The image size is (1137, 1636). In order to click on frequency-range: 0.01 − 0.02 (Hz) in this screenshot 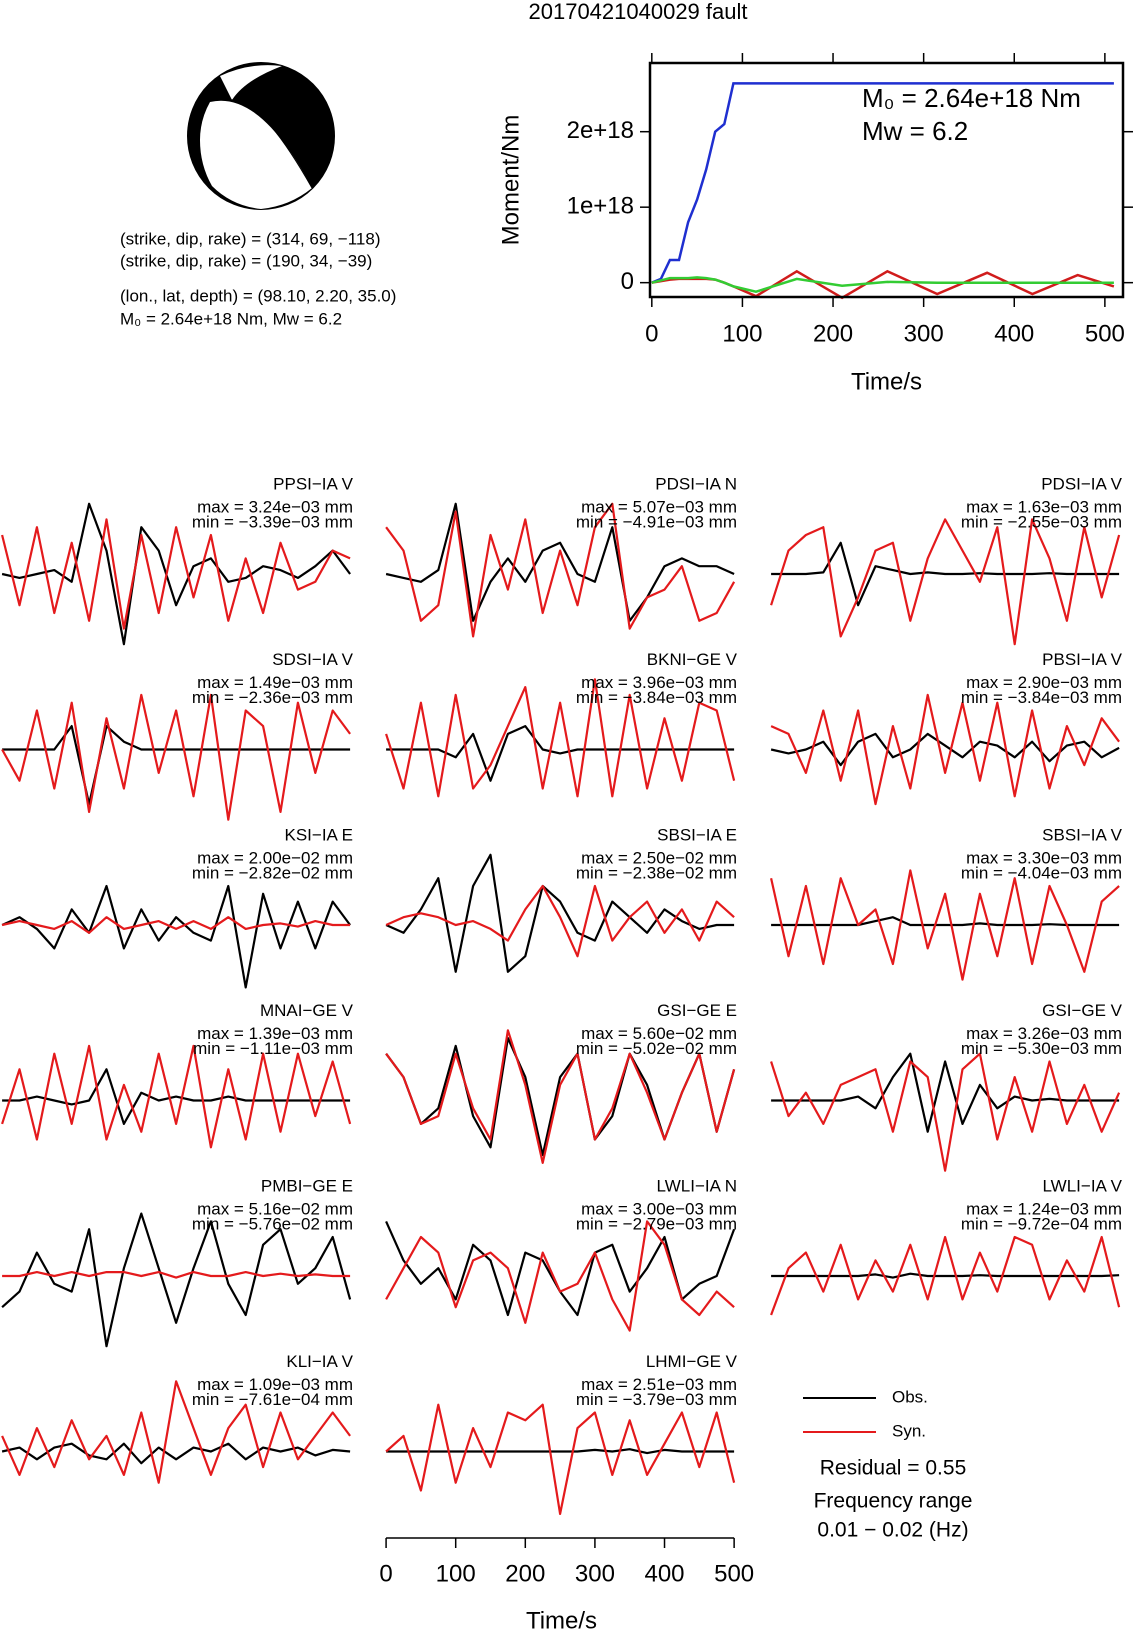, I will do `click(892, 1530)`.